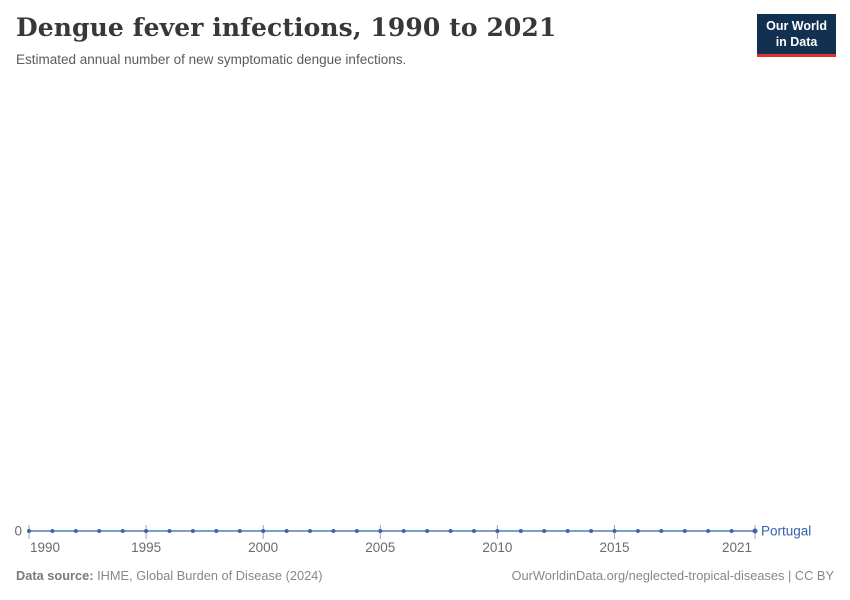 The image size is (850, 600). I want to click on data-source-label: Data source:, so click(55, 575).